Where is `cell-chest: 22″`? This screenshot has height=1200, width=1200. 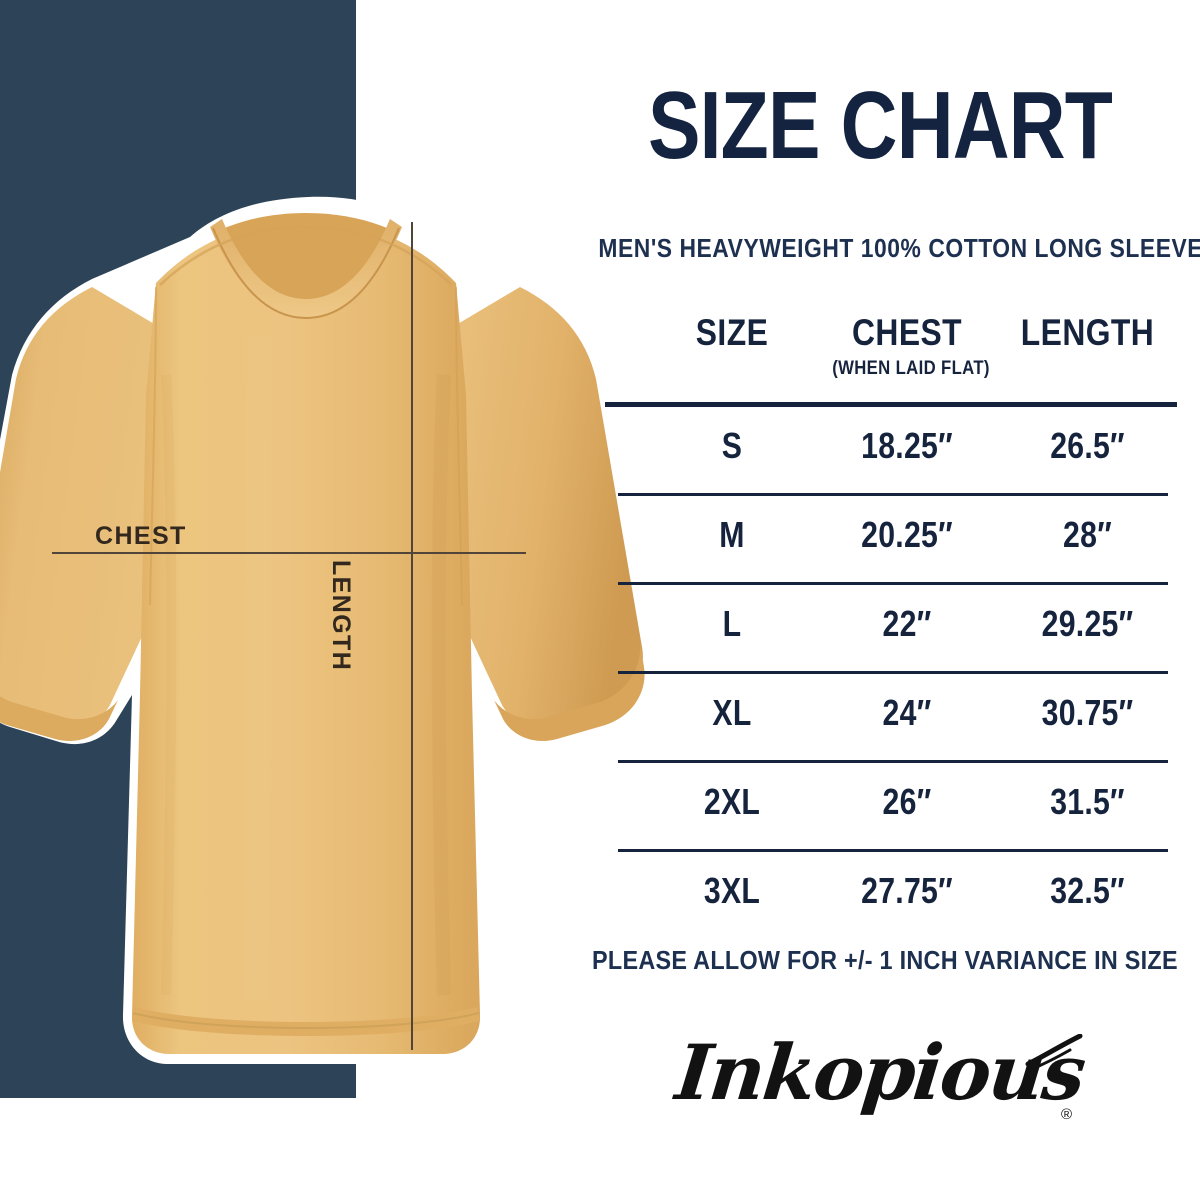 cell-chest: 22″ is located at coordinates (907, 623).